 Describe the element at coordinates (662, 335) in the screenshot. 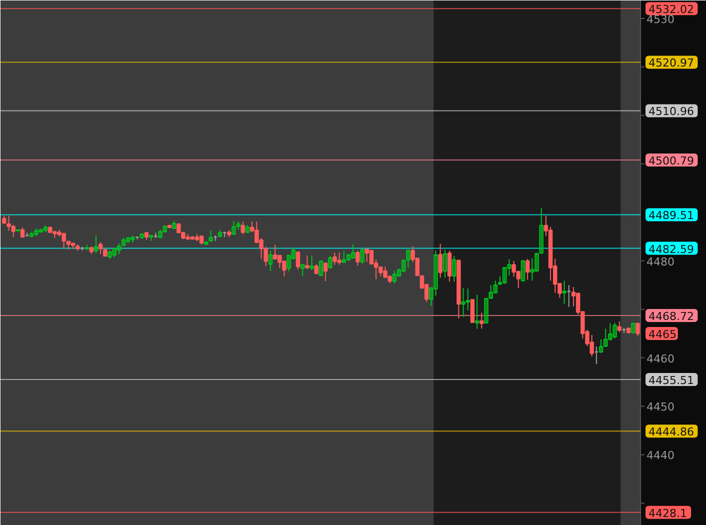

I see `text: 4465` at that location.